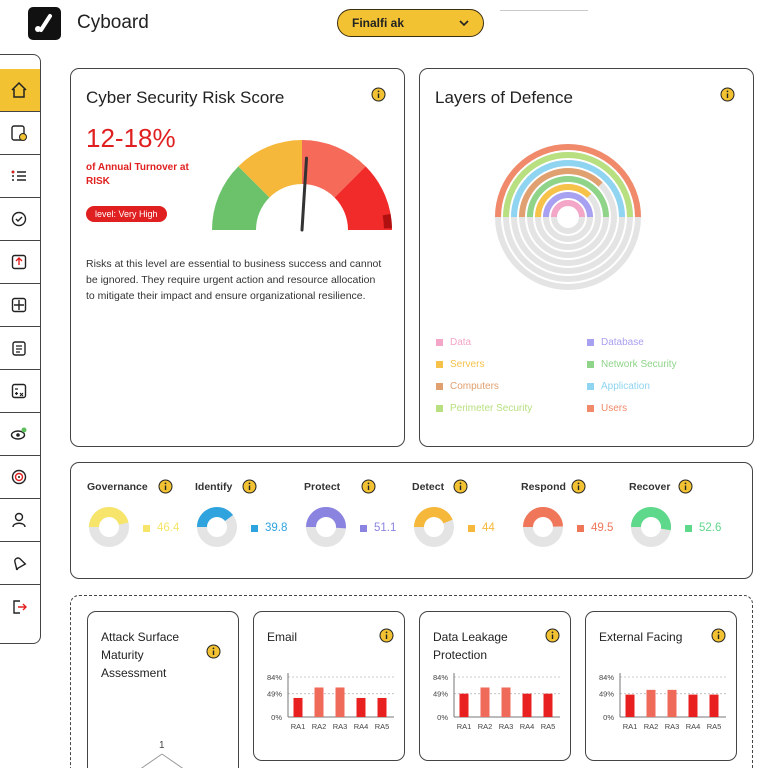 This screenshot has height=768, width=768. Describe the element at coordinates (185, 97) in the screenshot. I see `risk-card-title: Cyber Security Risk Score` at that location.